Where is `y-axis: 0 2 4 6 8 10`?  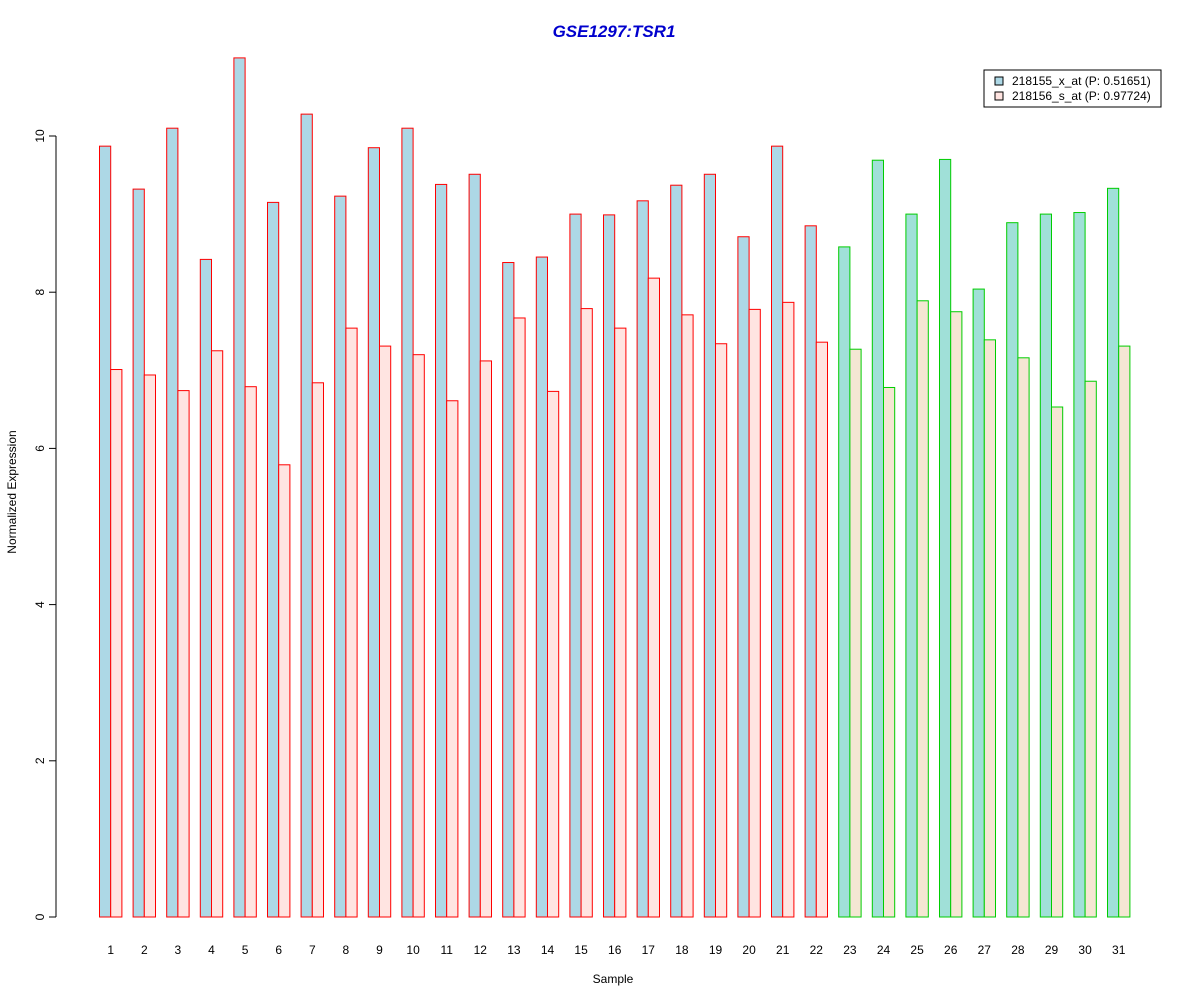
y-axis: 0 2 4 6 8 10 is located at coordinates (45, 524).